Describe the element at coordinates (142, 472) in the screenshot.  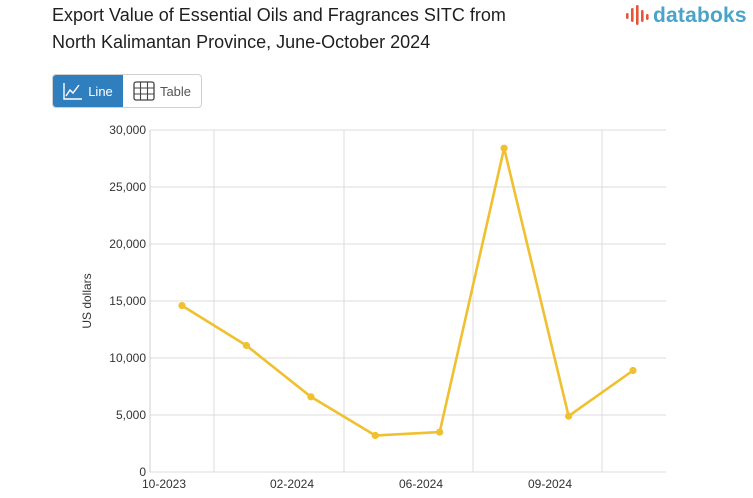
I see `y-tick-label: 0` at that location.